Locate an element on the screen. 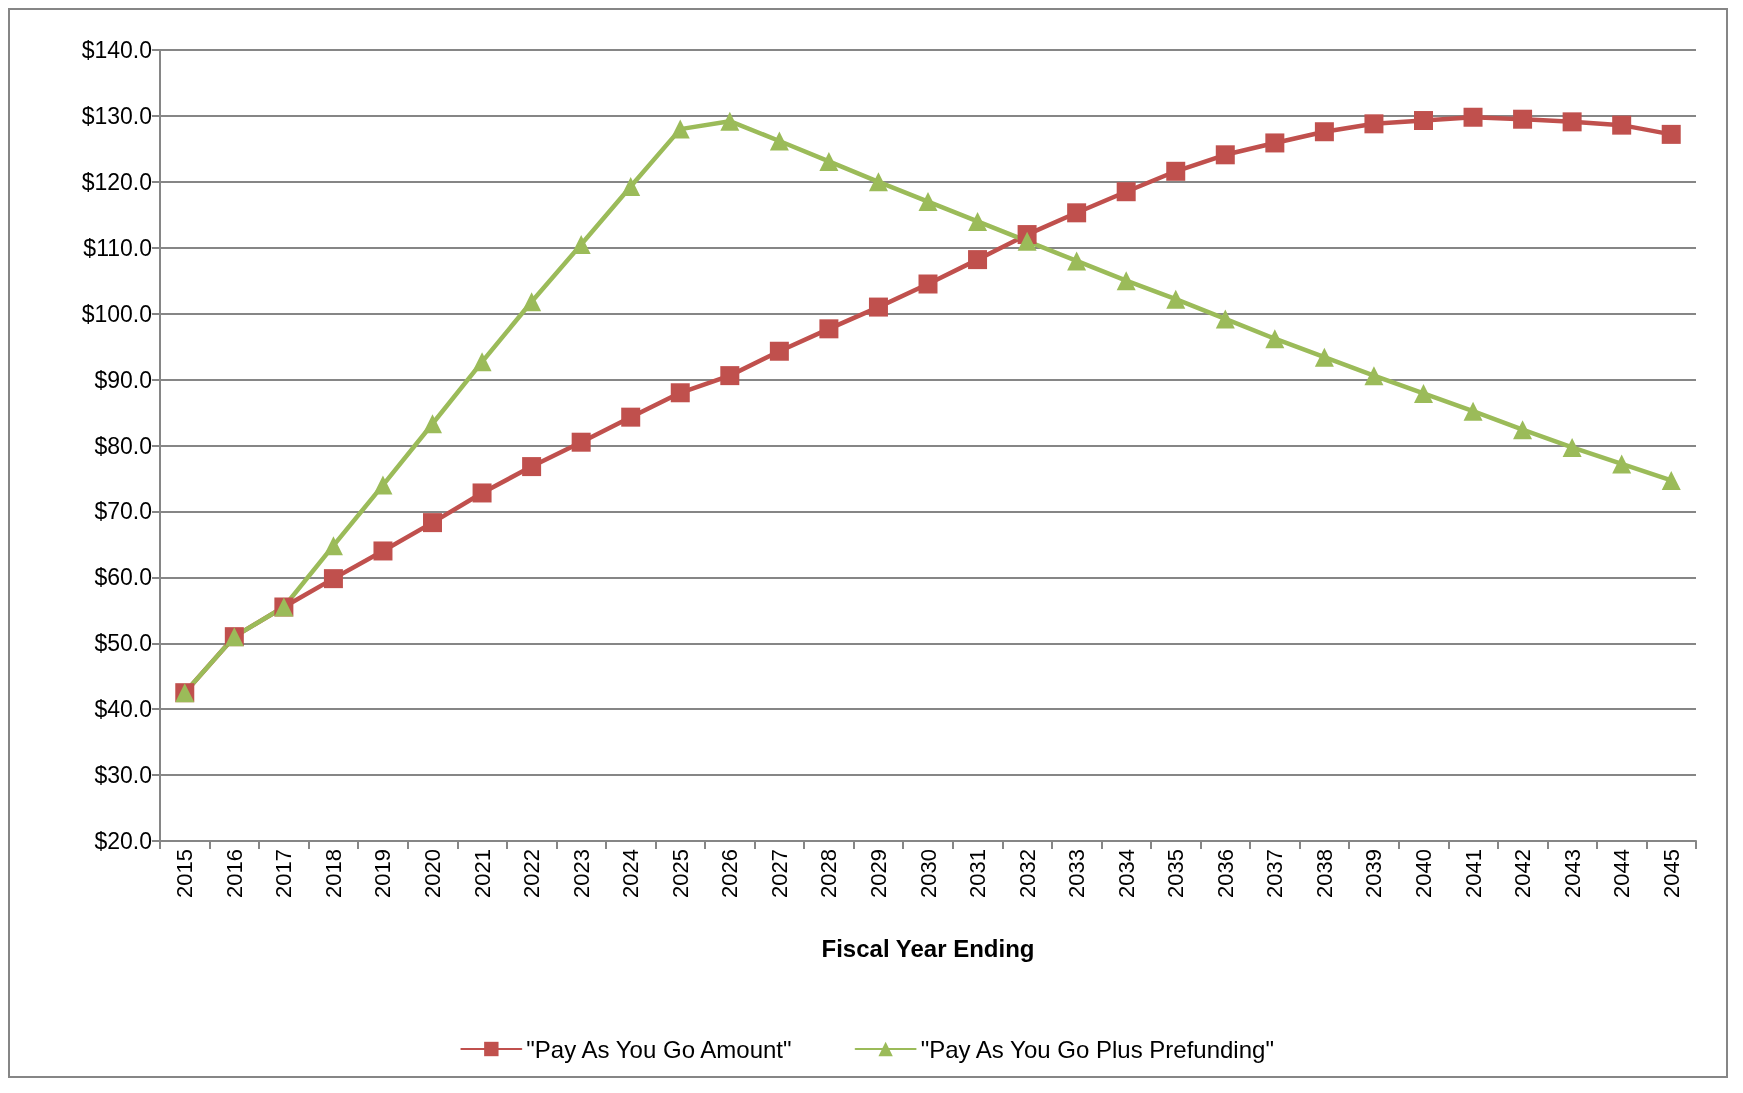 The image size is (1743, 1093). x-tick-label: 2027 is located at coordinates (779, 873).